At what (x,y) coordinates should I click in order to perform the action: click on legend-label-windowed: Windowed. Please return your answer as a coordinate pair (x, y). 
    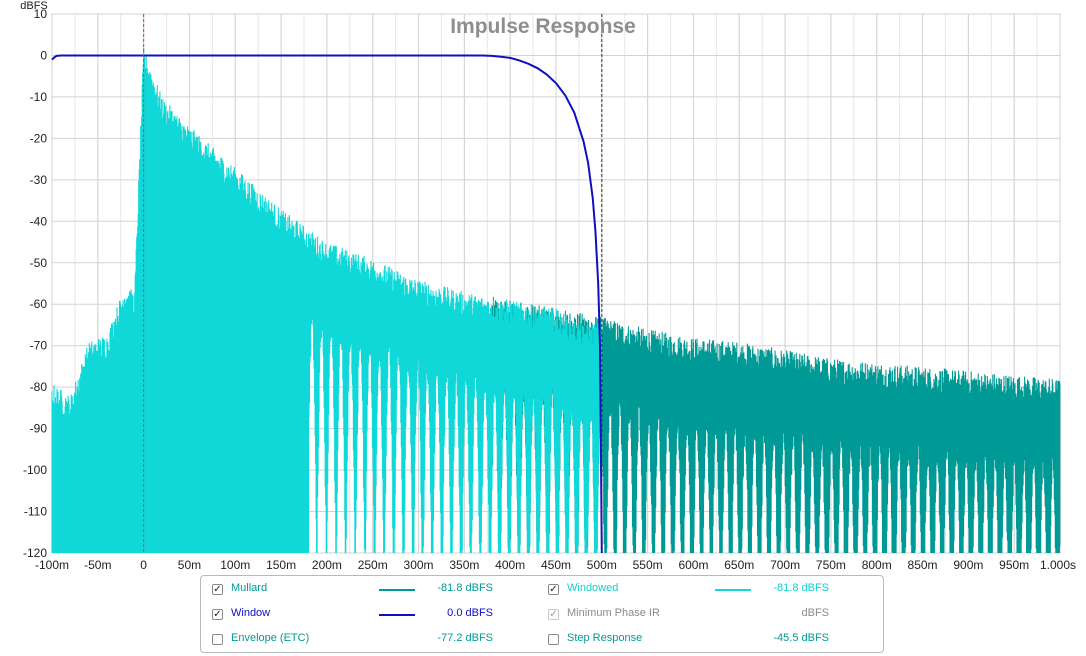
    Looking at the image, I should click on (593, 588).